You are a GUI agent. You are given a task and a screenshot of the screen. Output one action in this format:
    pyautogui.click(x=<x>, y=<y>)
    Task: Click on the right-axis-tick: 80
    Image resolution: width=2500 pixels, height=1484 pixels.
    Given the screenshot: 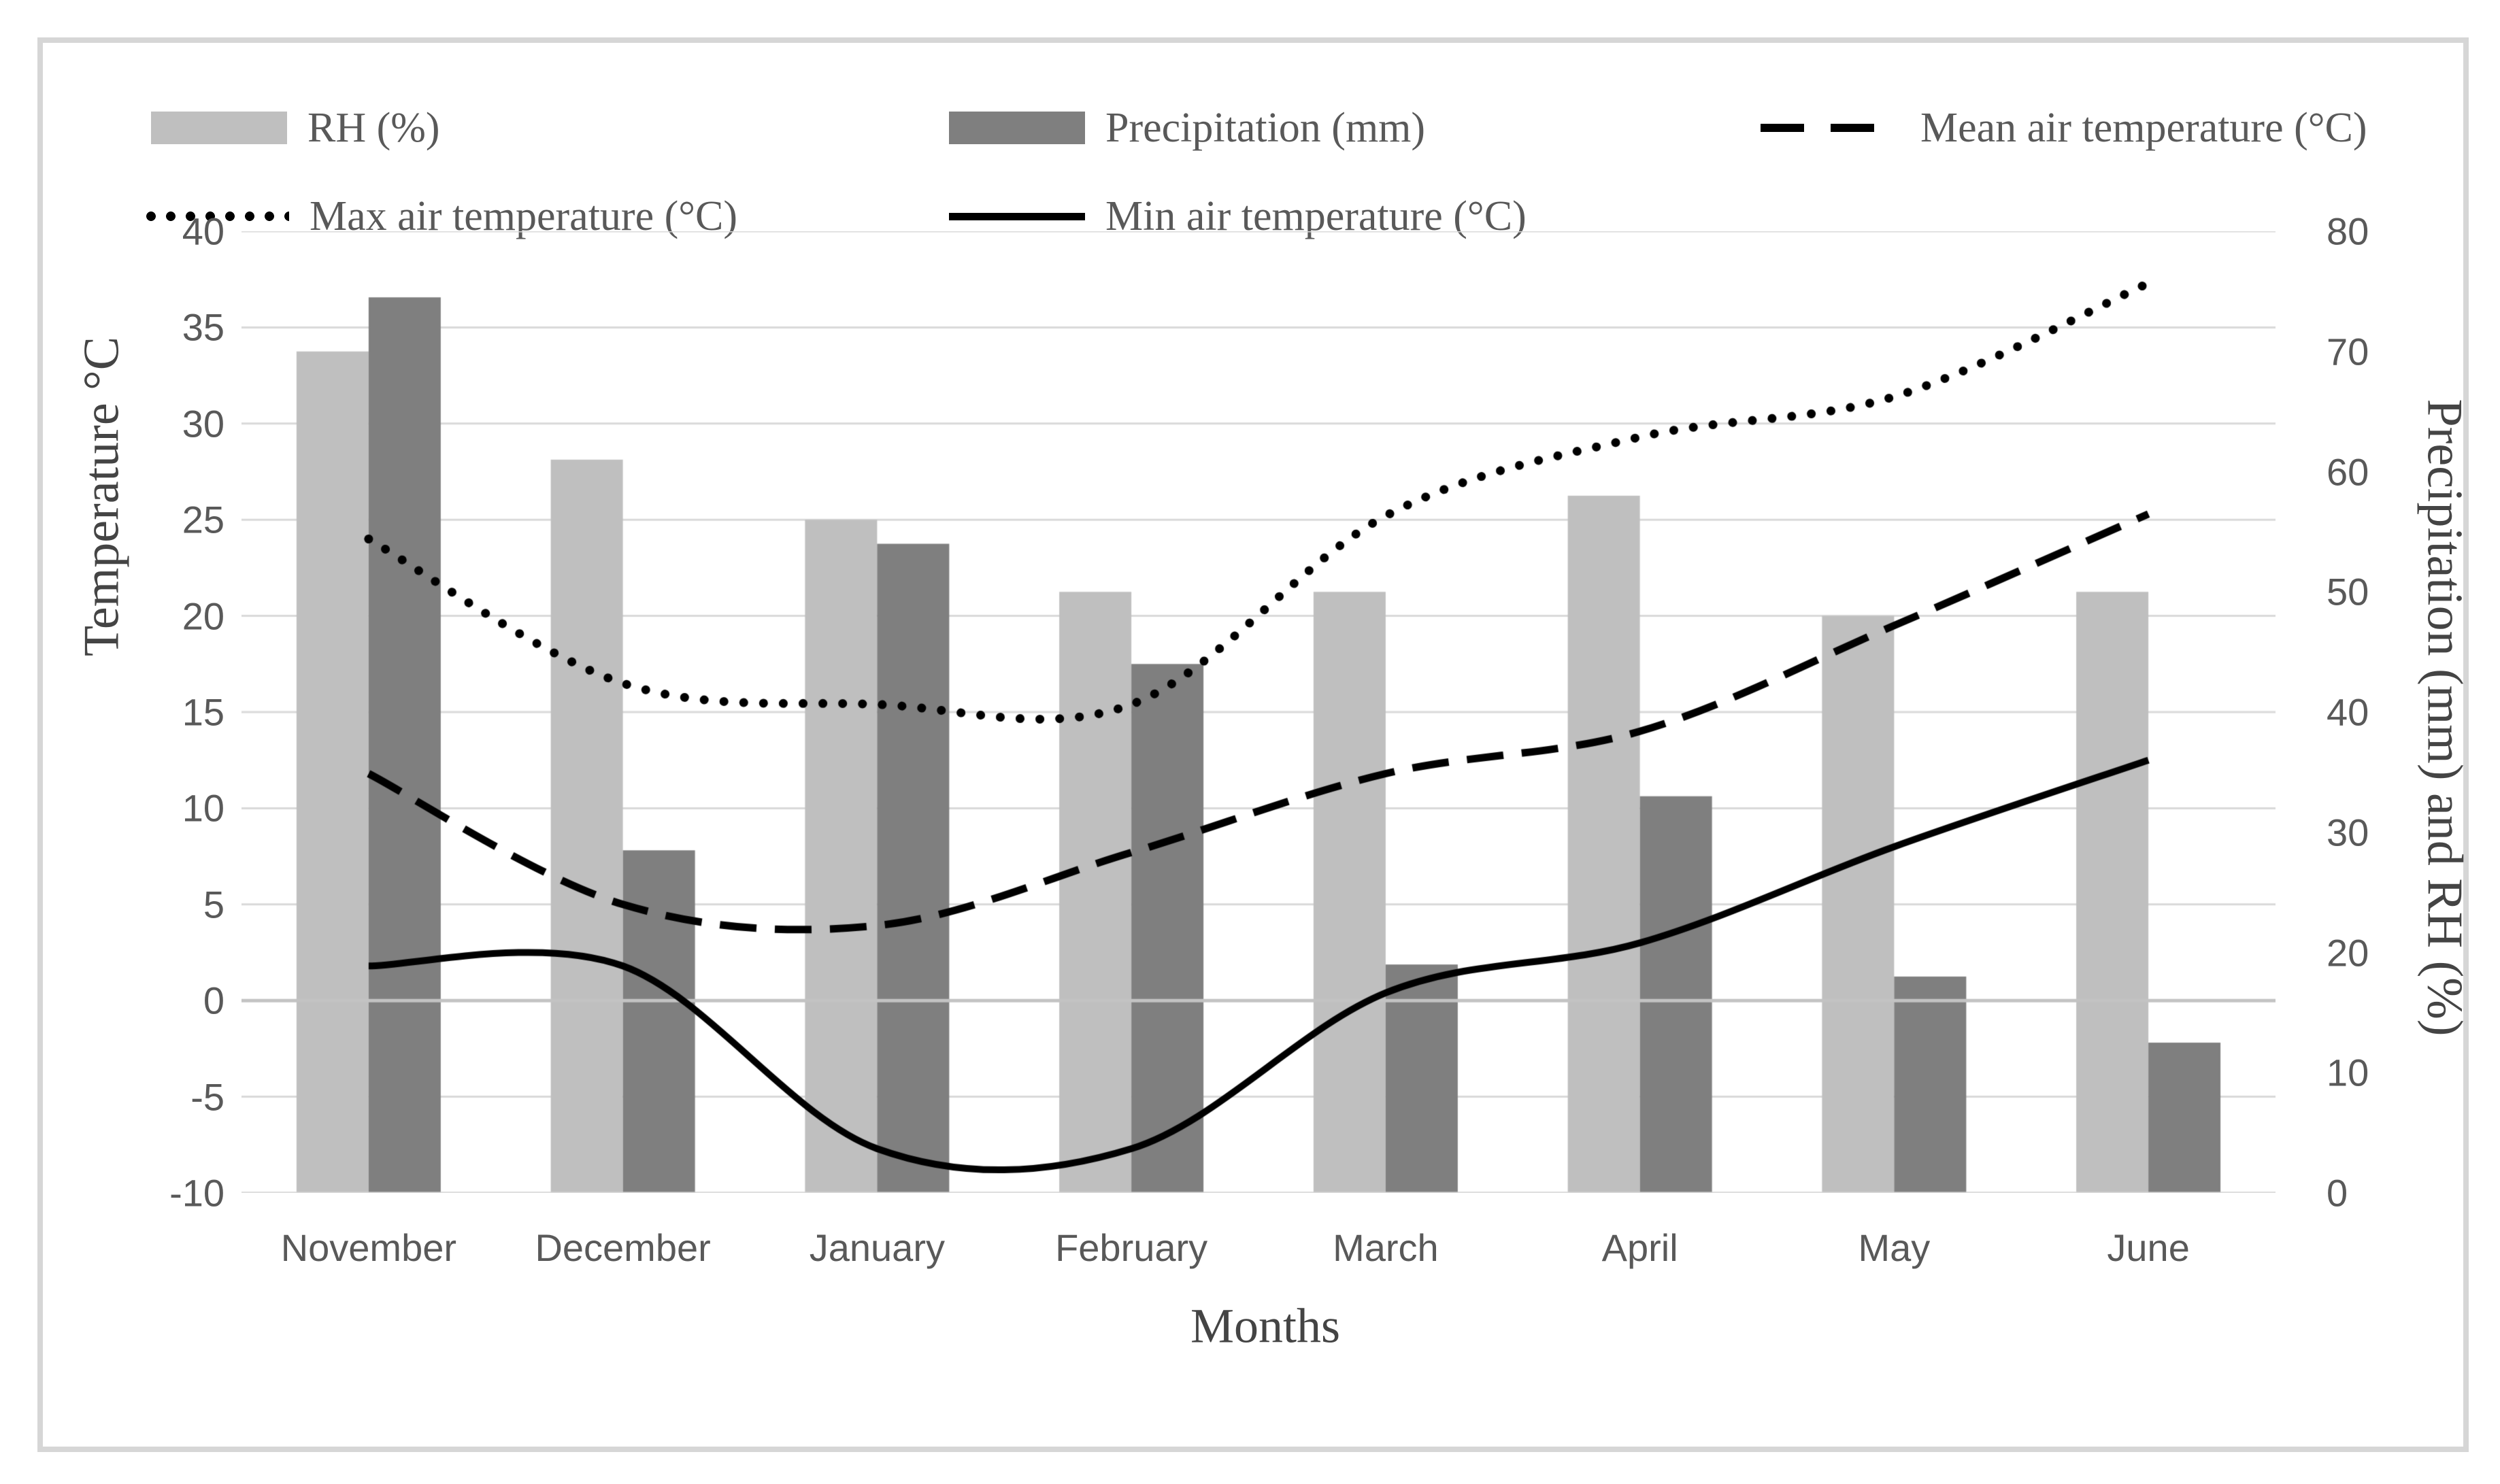 What is the action you would take?
    pyautogui.click(x=2348, y=231)
    